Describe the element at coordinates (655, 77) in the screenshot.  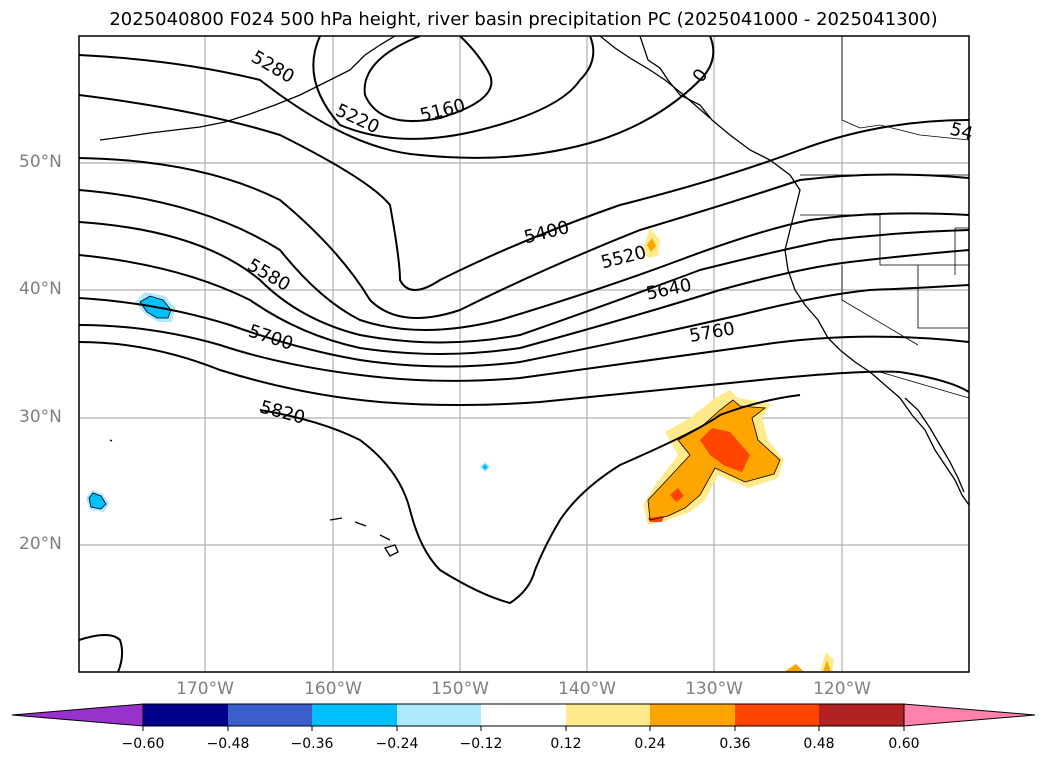
I see `alaska-panhandle` at that location.